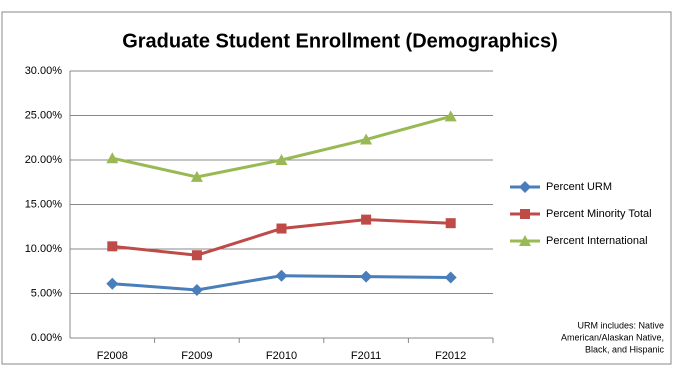 The width and height of the screenshot is (674, 369). What do you see at coordinates (46, 293) in the screenshot?
I see `y-tick-label: 5.00%` at bounding box center [46, 293].